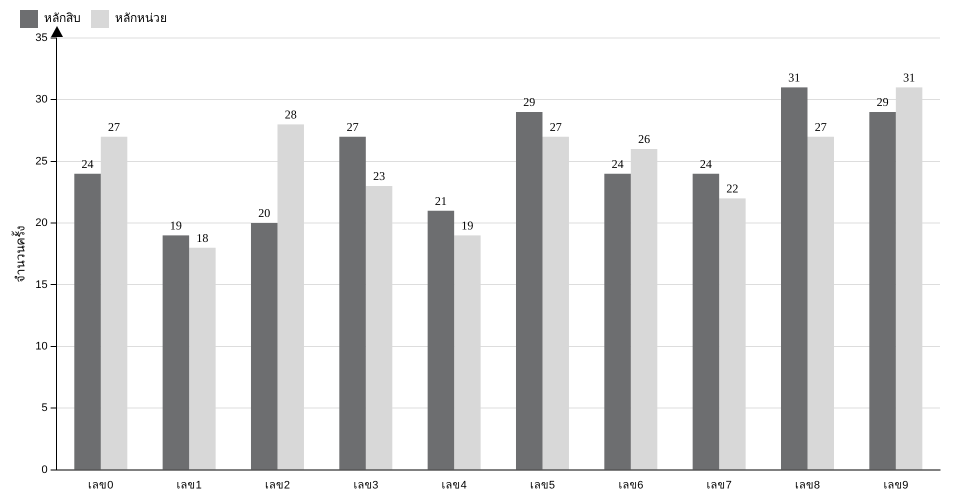  What do you see at coordinates (189, 485) in the screenshot?
I see `x-tick-label: เลข1` at bounding box center [189, 485].